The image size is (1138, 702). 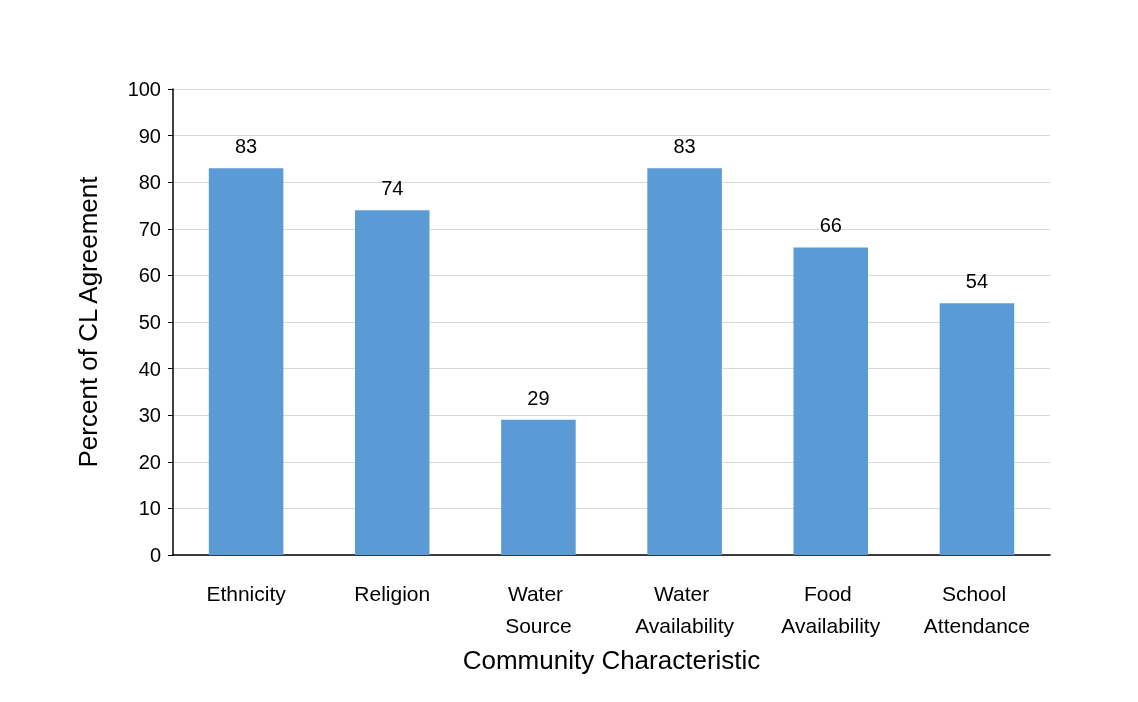 What do you see at coordinates (149, 275) in the screenshot?
I see `y-tick-label: 60` at bounding box center [149, 275].